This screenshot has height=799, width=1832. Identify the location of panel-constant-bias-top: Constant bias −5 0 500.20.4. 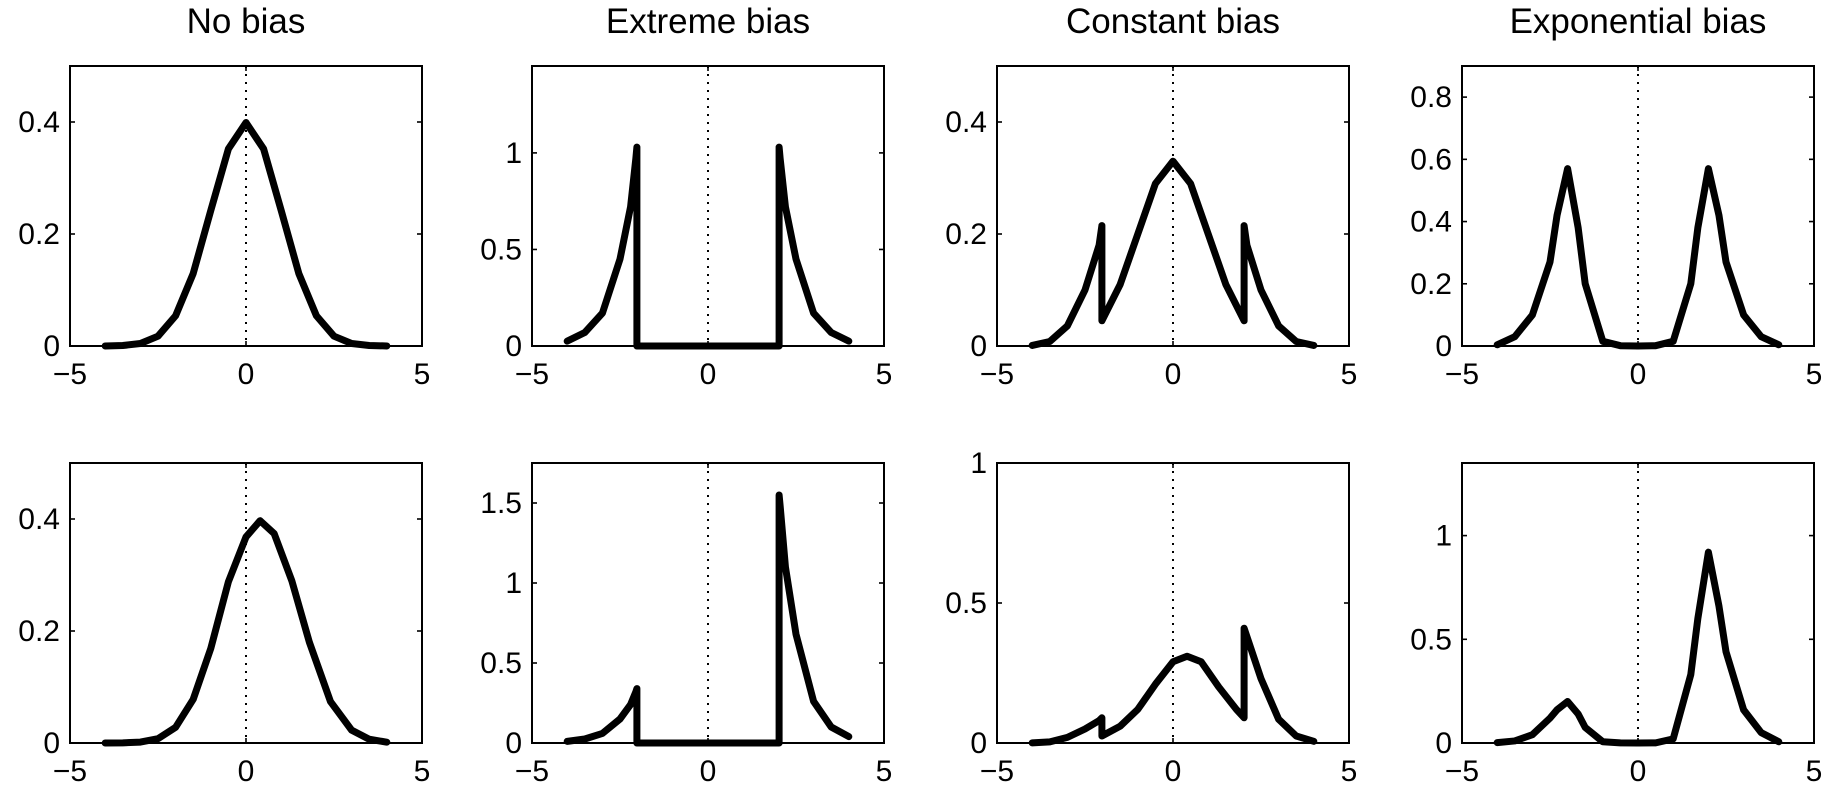
(1151, 196).